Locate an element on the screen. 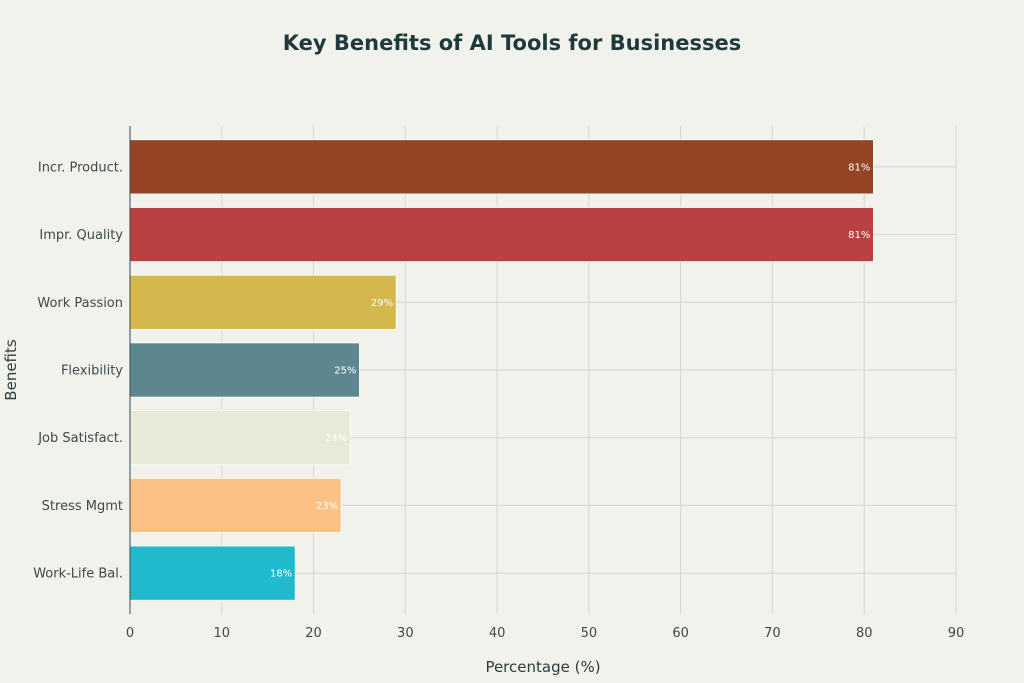 This screenshot has width=1024, height=683. y-category-label: Work Passion is located at coordinates (80, 303).